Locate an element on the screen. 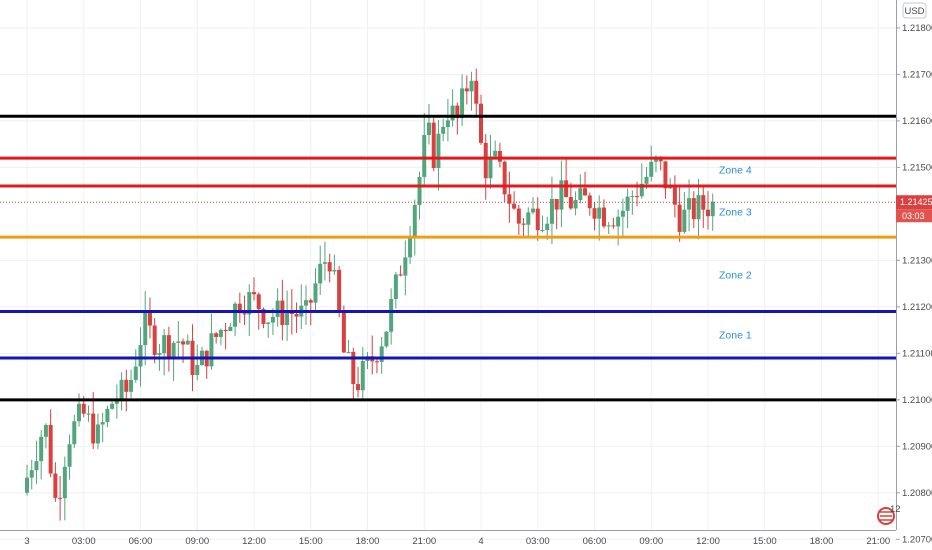 The image size is (932, 550). y-tick-label: 1.21000 is located at coordinates (917, 400).